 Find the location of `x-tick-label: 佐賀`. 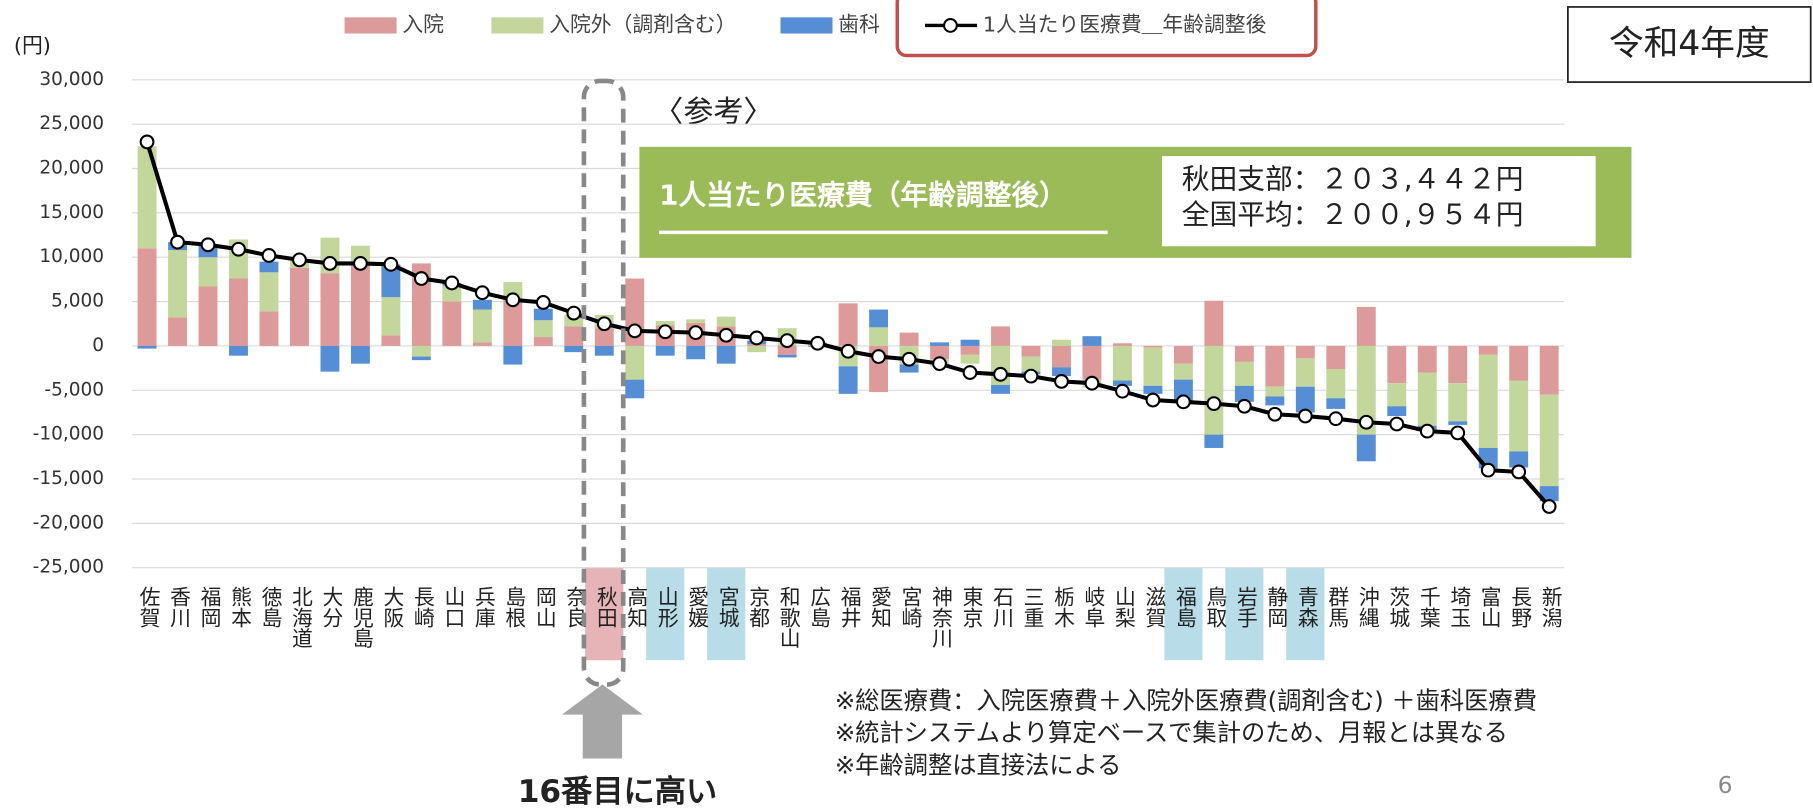

x-tick-label: 佐賀 is located at coordinates (148, 607).